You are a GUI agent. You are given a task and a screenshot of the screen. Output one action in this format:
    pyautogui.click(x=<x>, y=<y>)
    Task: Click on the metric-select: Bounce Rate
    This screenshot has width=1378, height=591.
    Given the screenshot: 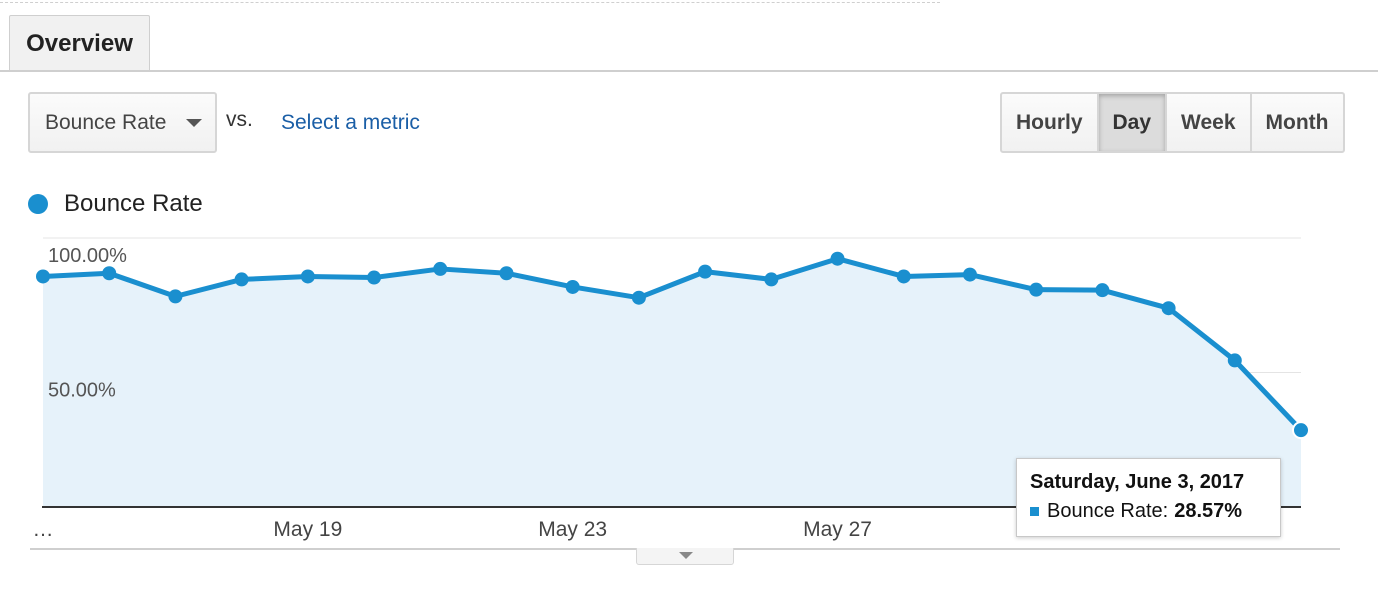 What is the action you would take?
    pyautogui.click(x=122, y=122)
    